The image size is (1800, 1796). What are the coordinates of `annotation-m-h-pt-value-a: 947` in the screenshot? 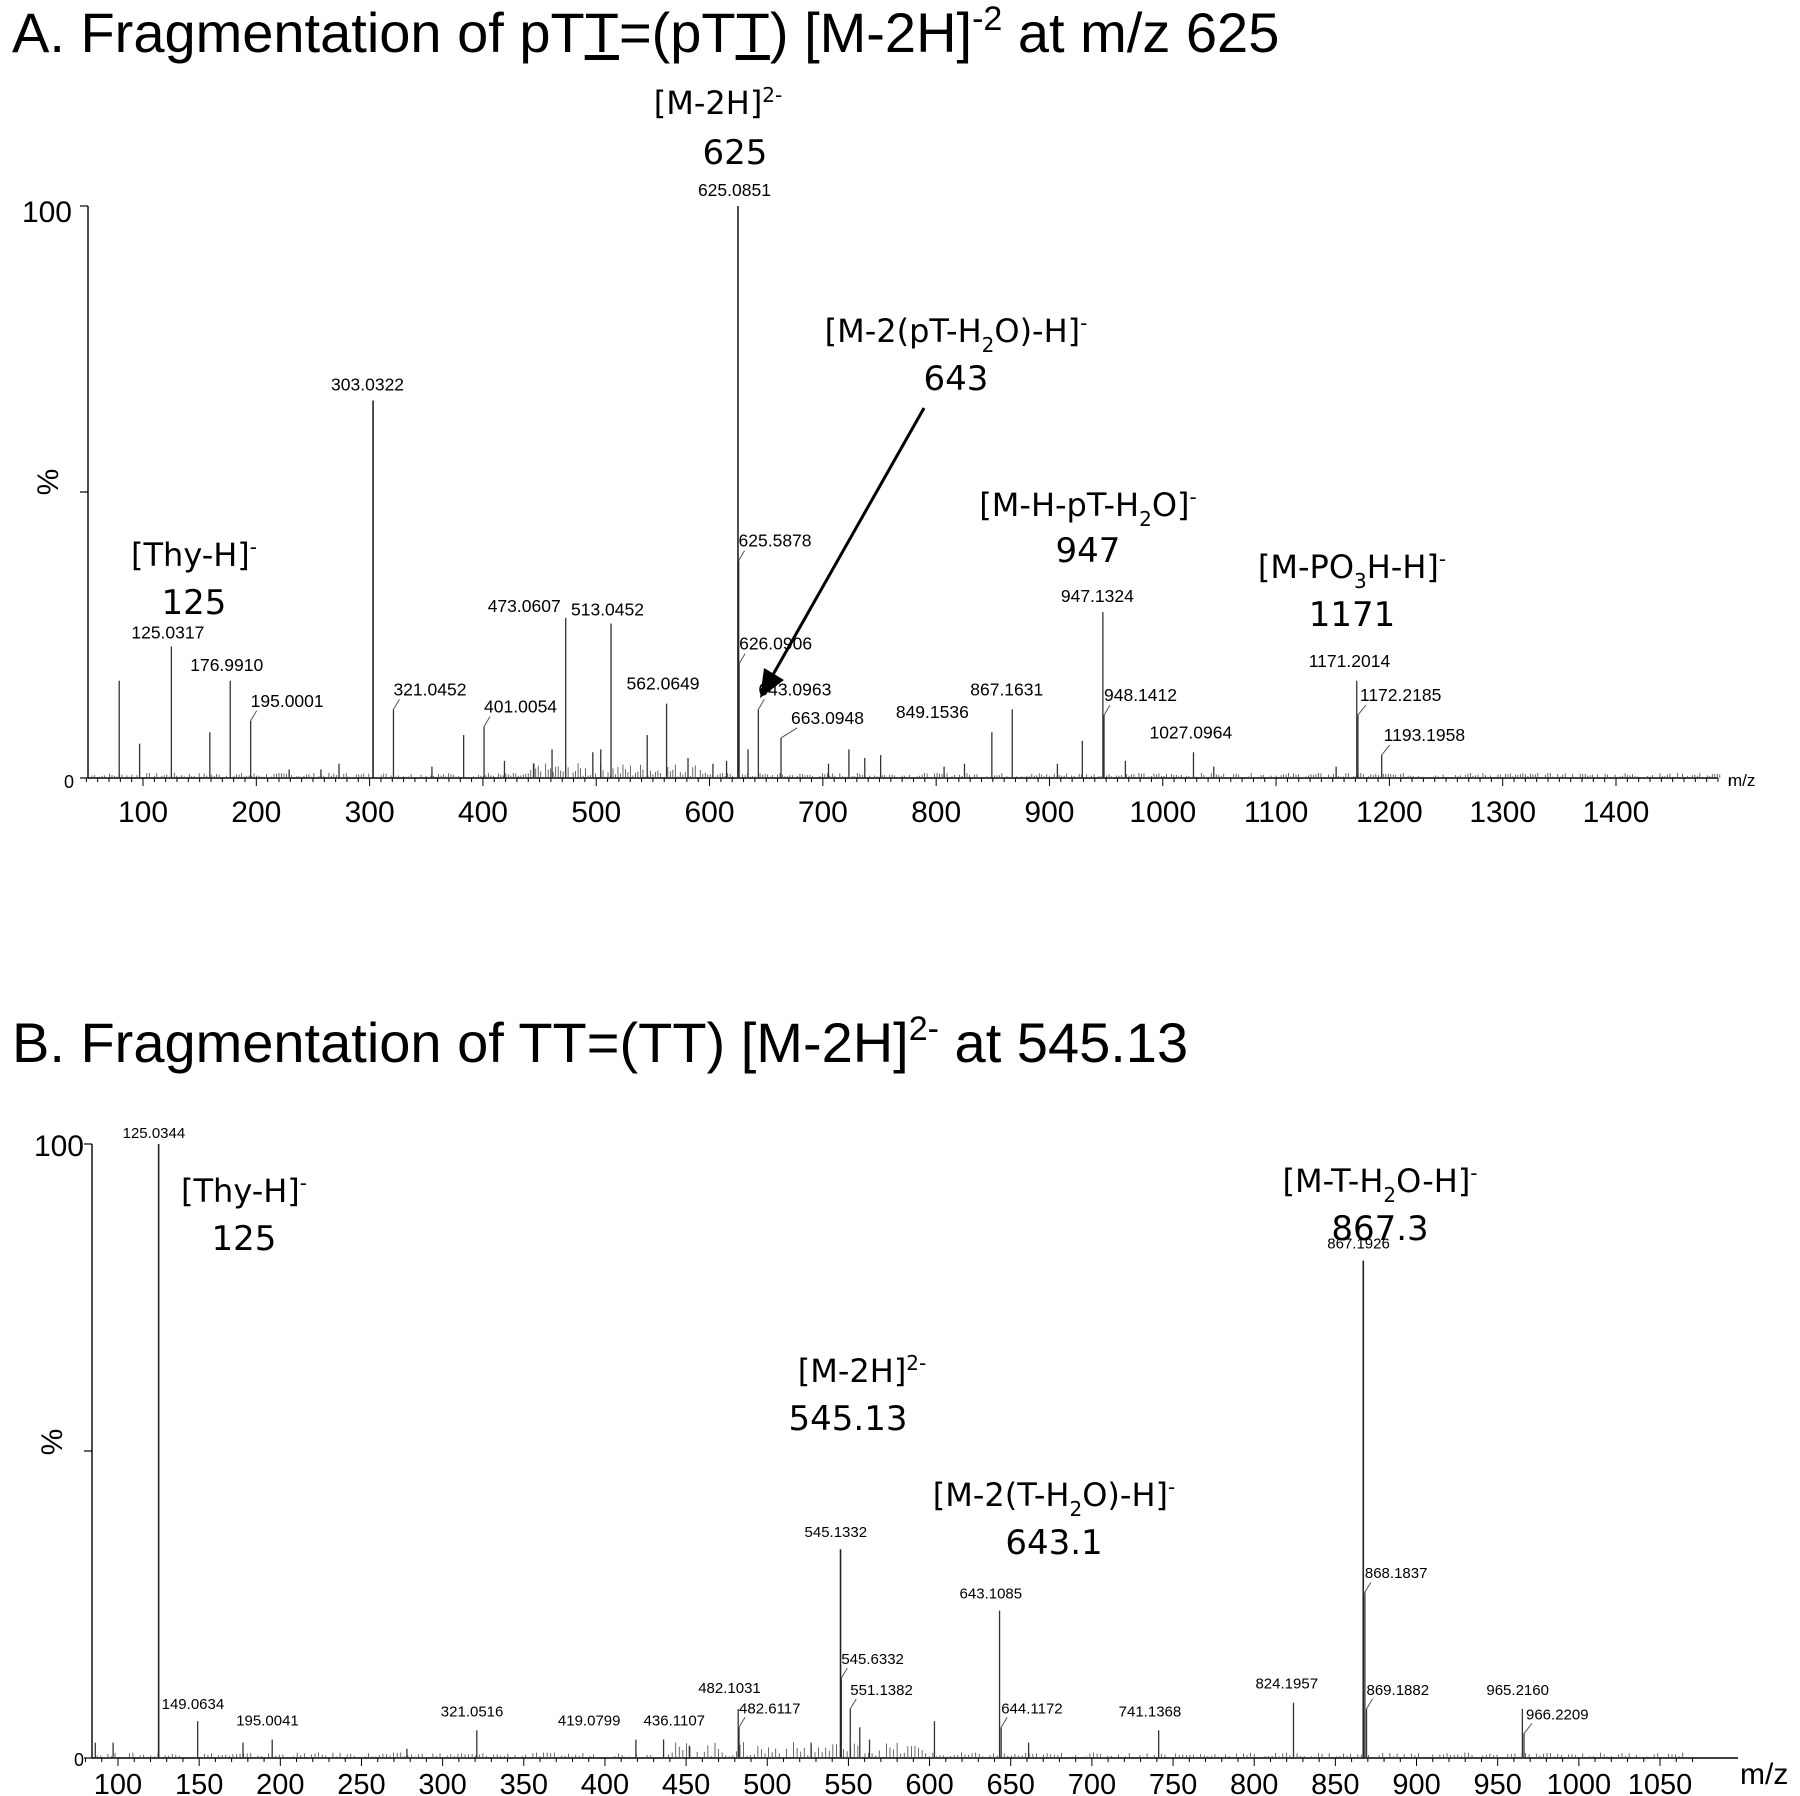 It's located at (1088, 551).